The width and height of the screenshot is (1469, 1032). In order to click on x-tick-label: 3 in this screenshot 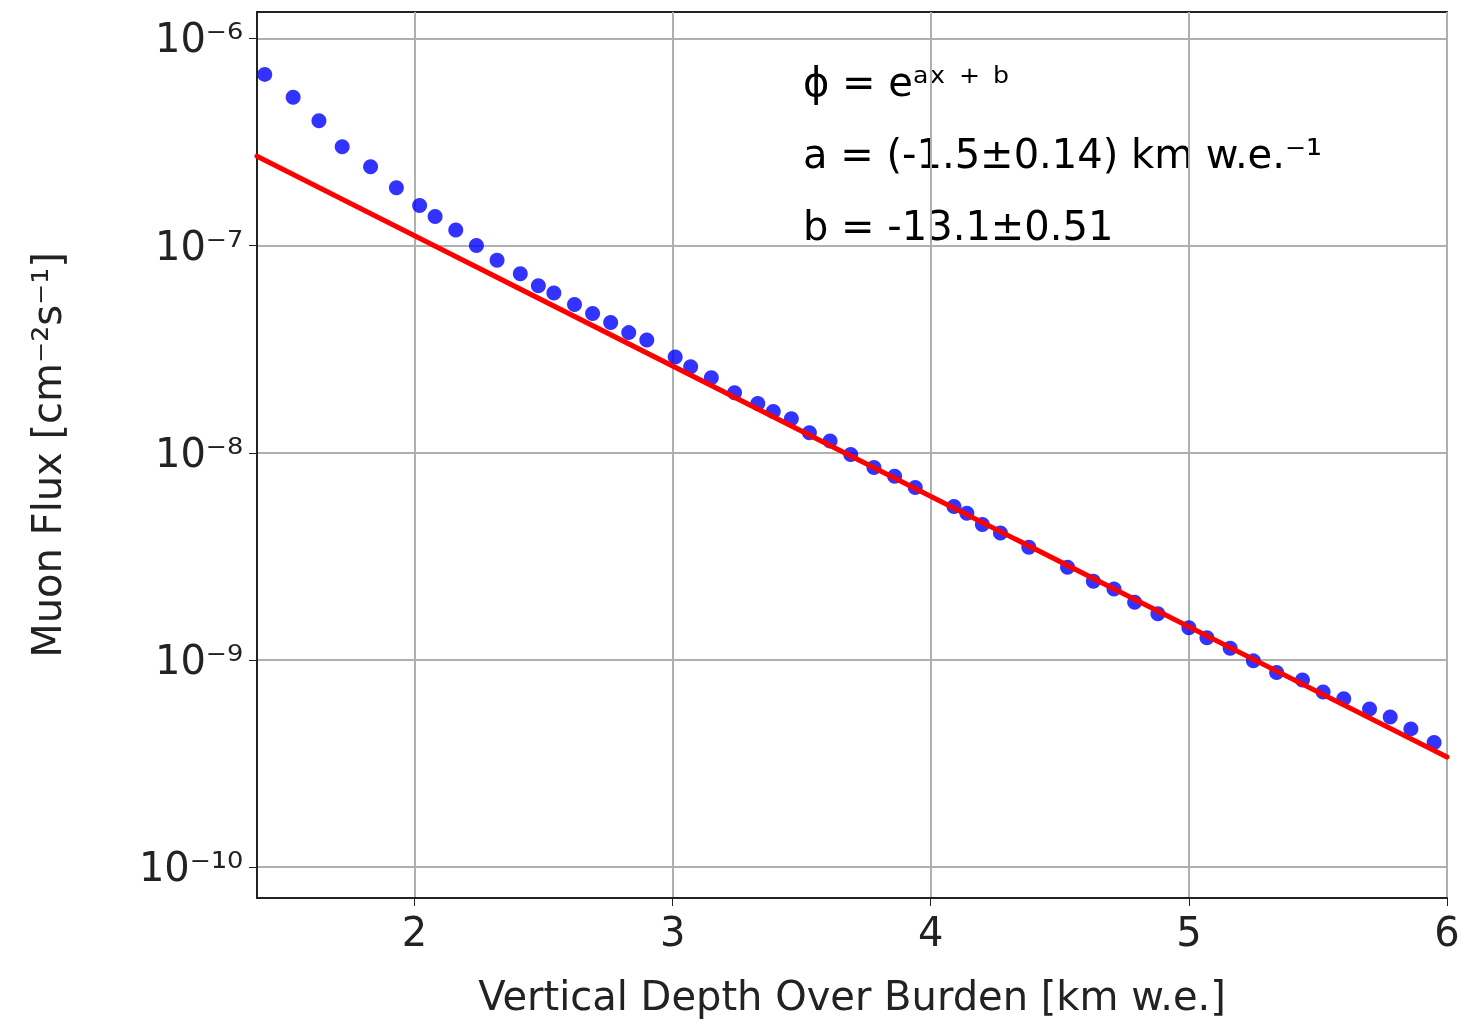, I will do `click(672, 932)`.